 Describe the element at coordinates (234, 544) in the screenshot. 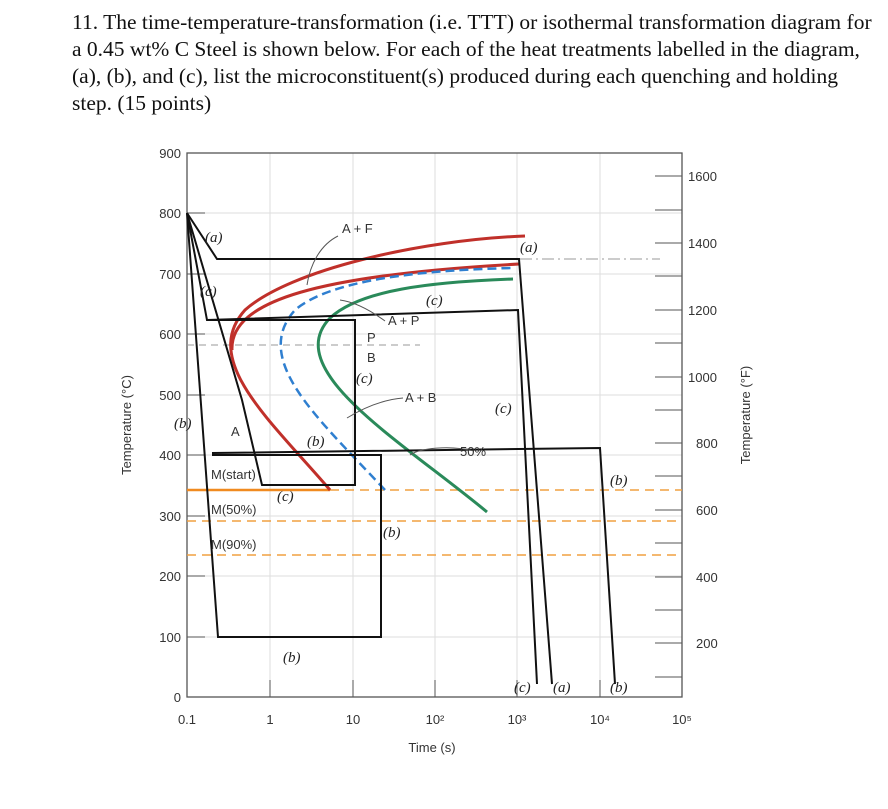

I see `label-m-90: M(90%)` at that location.